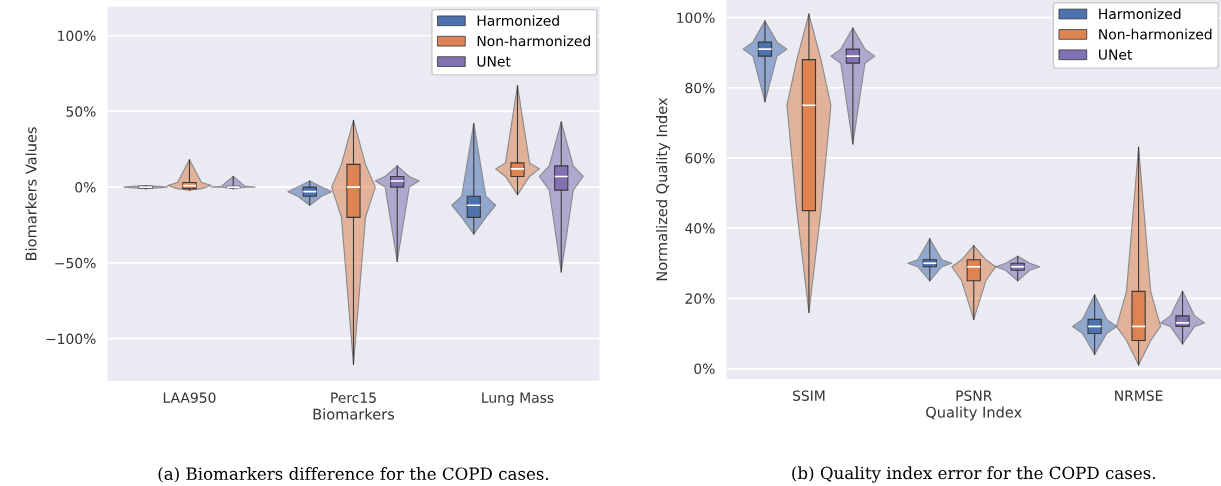 Image resolution: width=1221 pixels, height=486 pixels. Describe the element at coordinates (31, 193) in the screenshot. I see `y-axis-title: Biomarkers Values` at that location.